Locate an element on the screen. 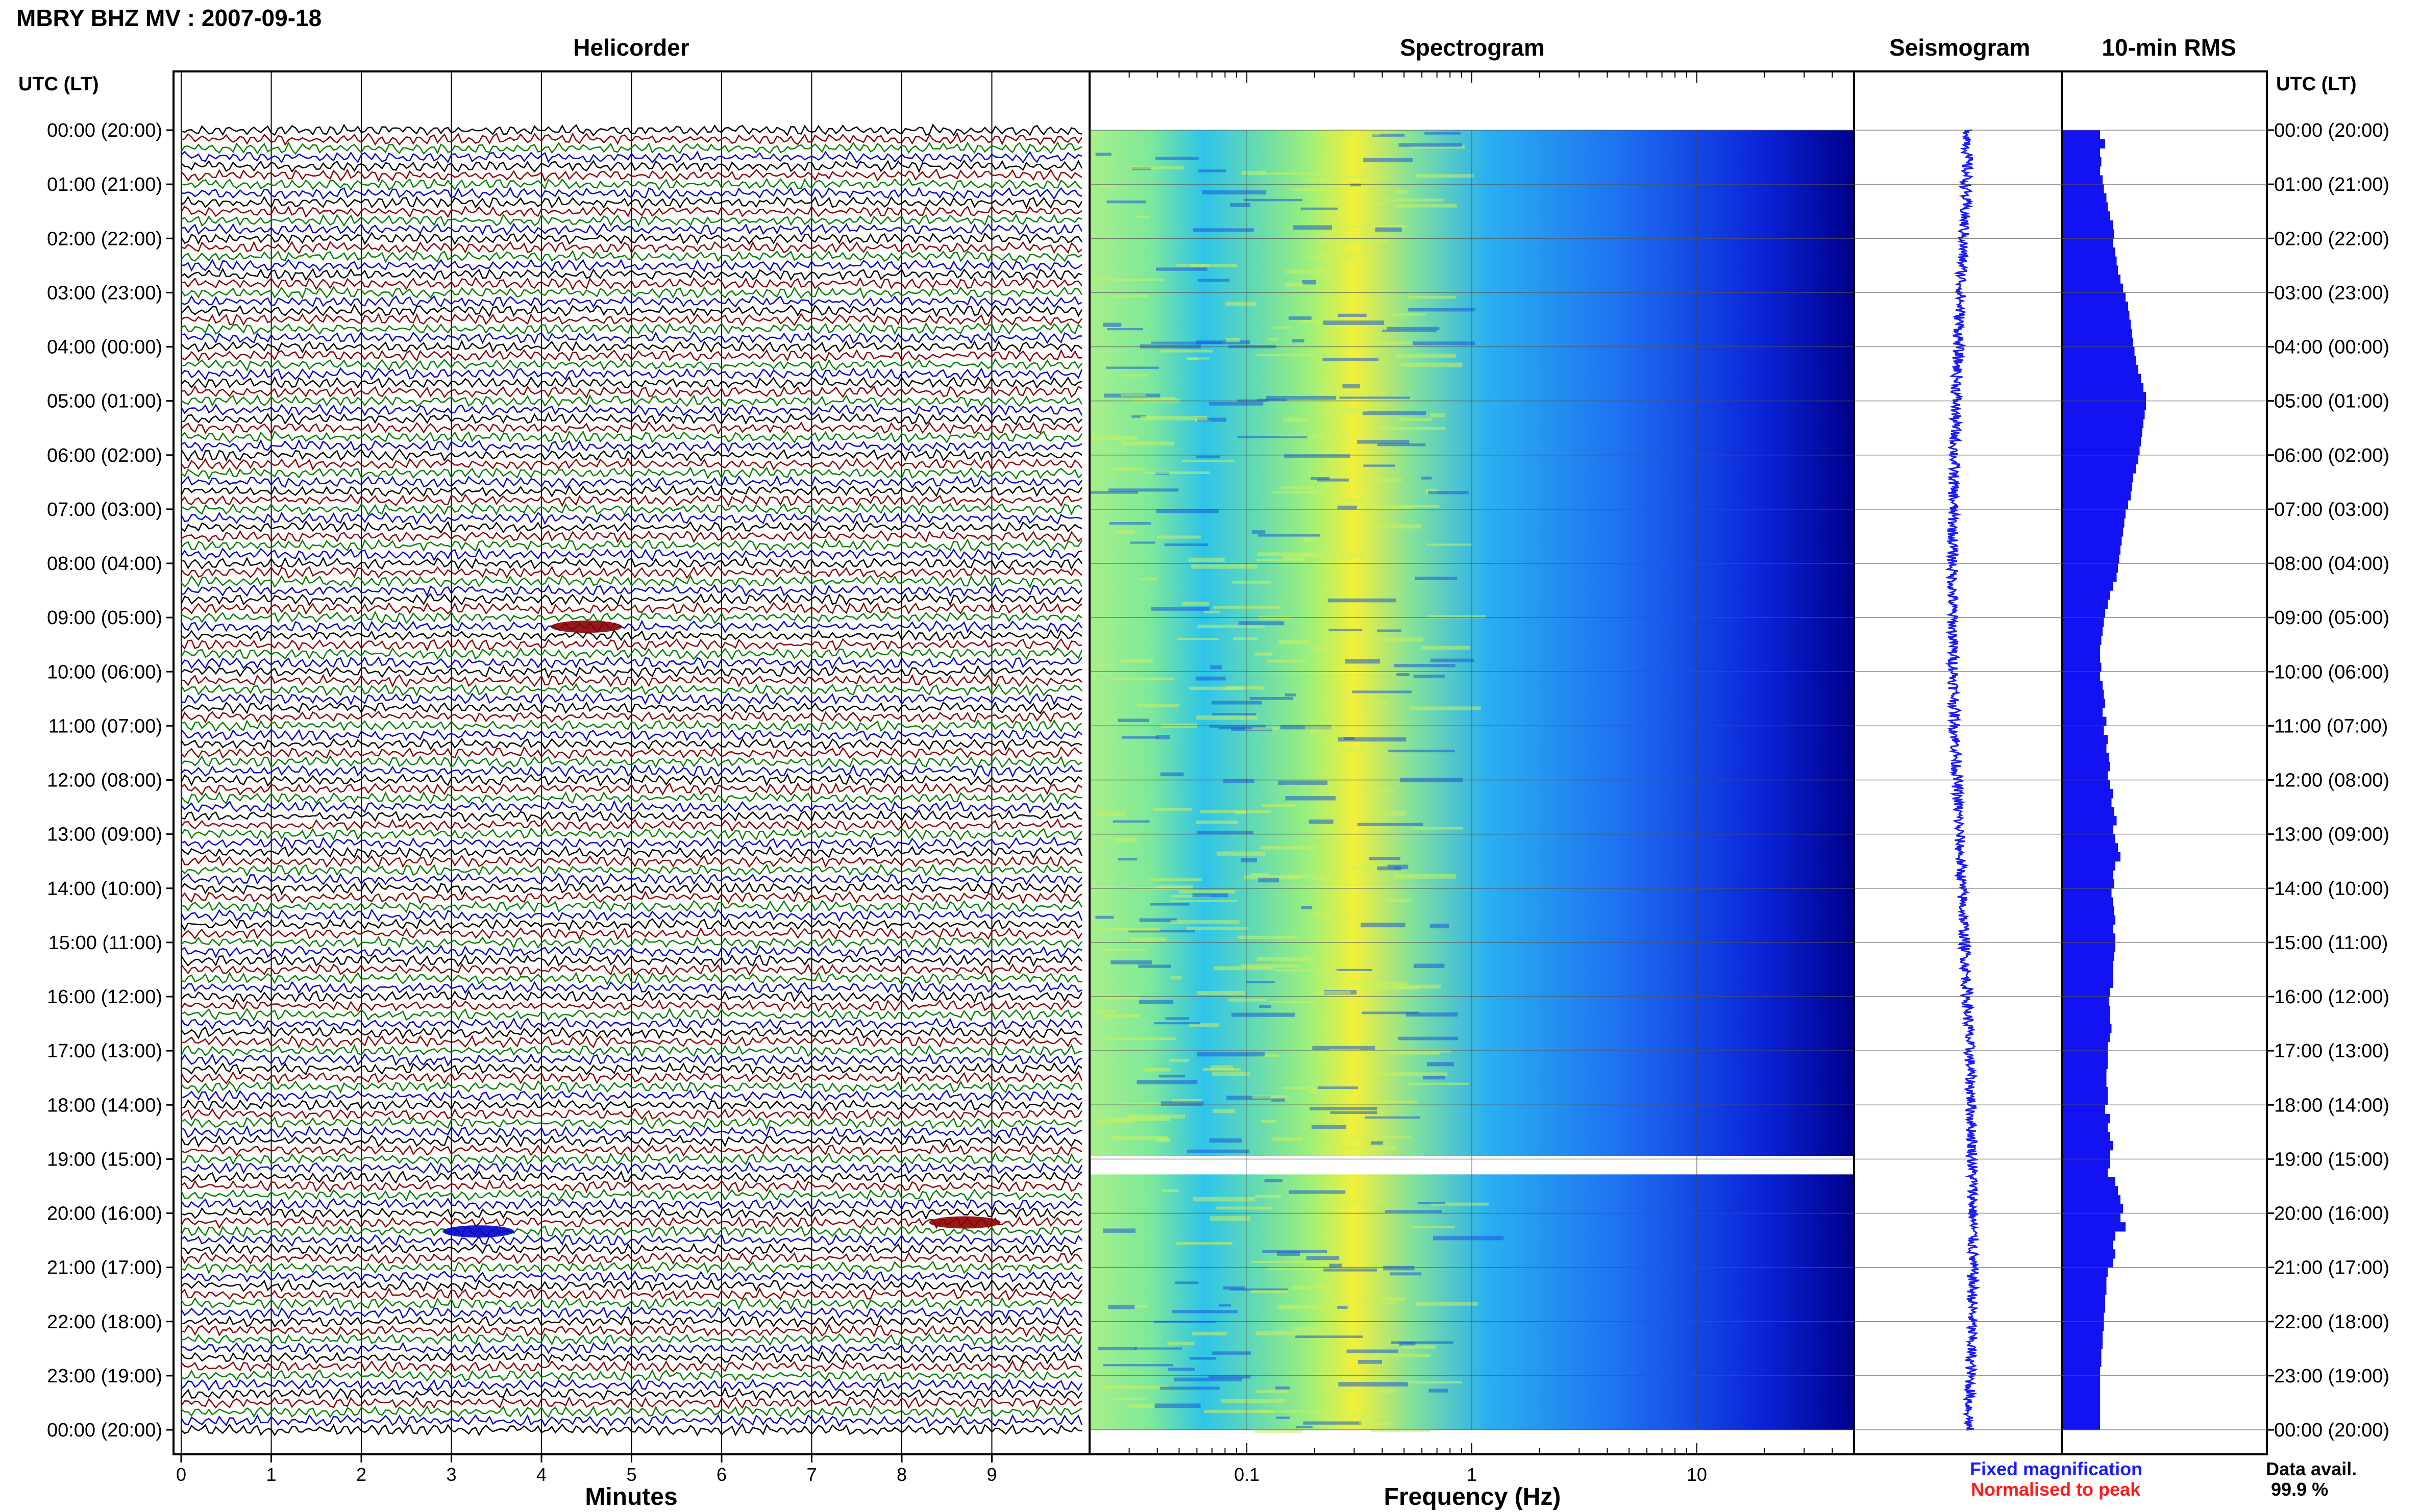 Image resolution: width=2419 pixels, height=1512 pixels. data-availability-value: 99.9 % is located at coordinates (2300, 1489).